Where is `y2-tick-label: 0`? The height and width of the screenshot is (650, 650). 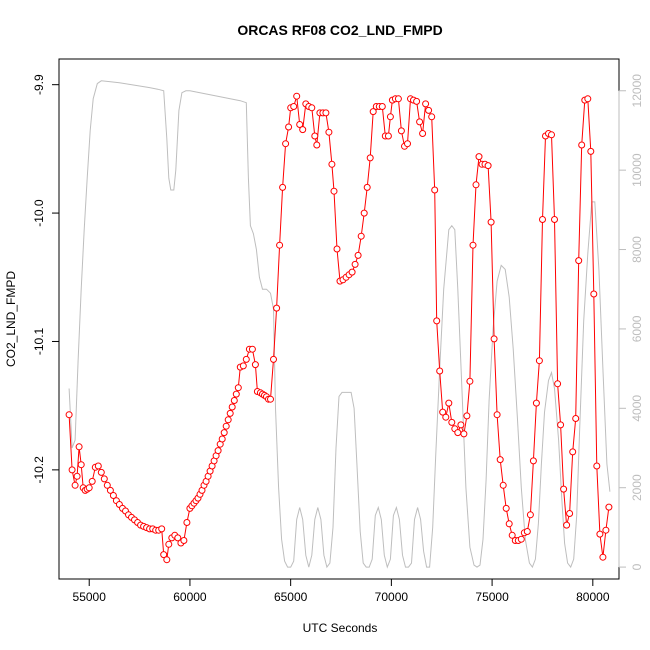
y2-tick-label: 0 is located at coordinates (637, 566).